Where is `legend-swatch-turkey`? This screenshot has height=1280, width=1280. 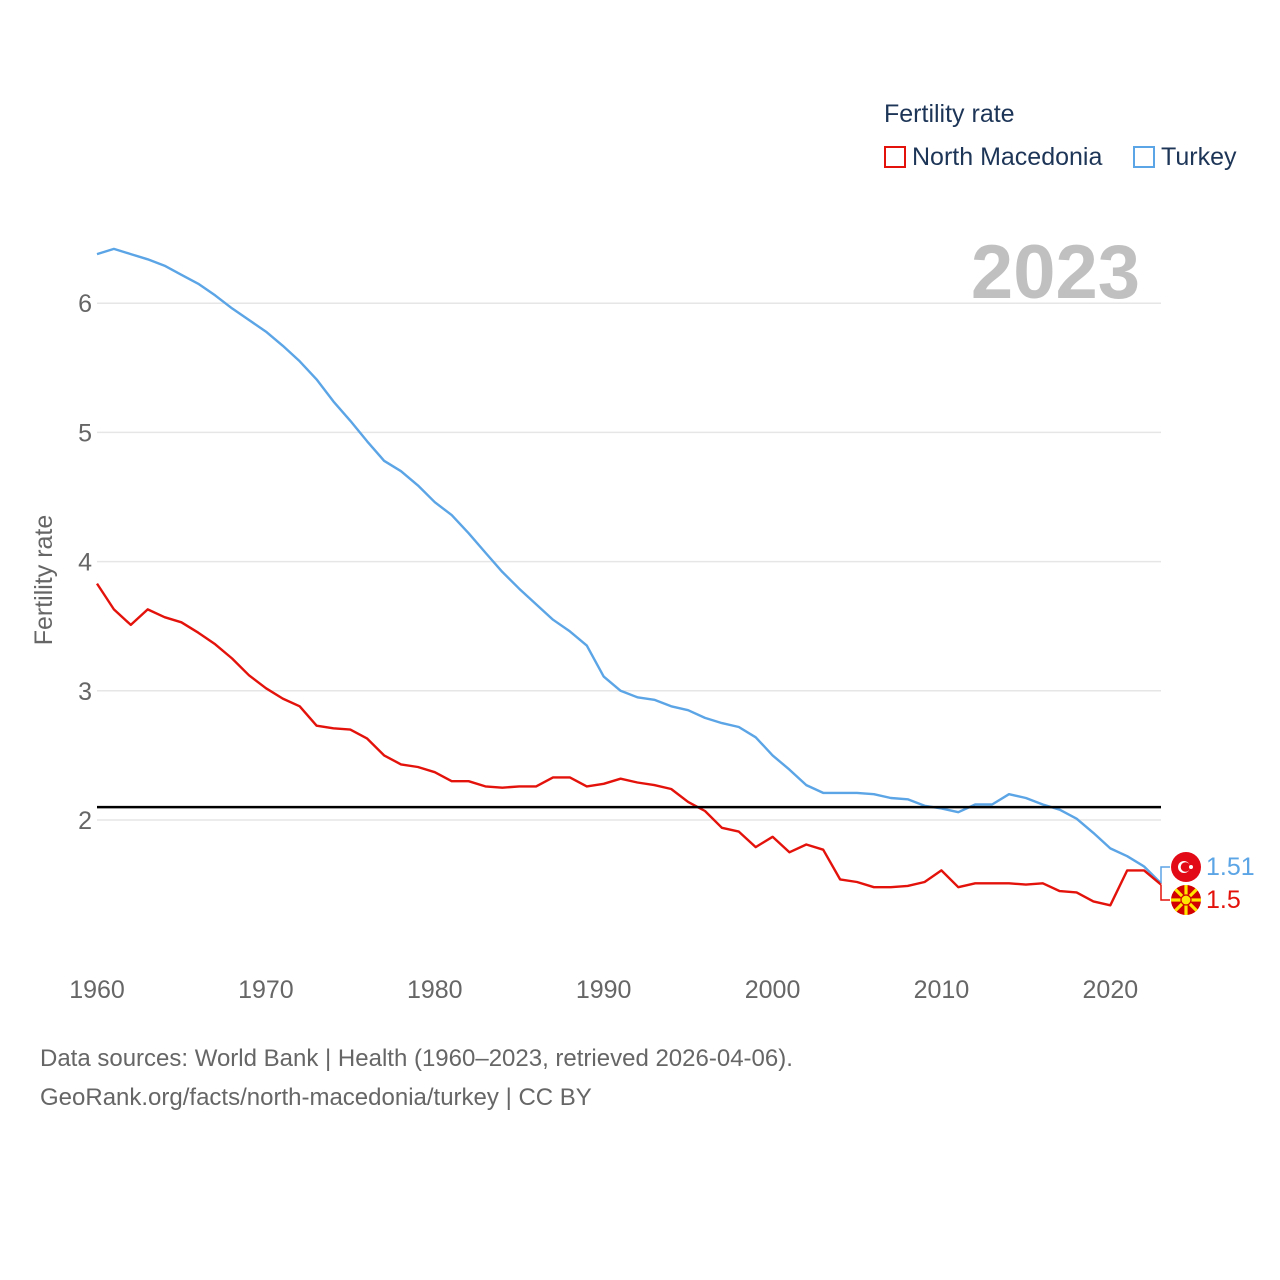
legend-swatch-turkey is located at coordinates (1144, 157).